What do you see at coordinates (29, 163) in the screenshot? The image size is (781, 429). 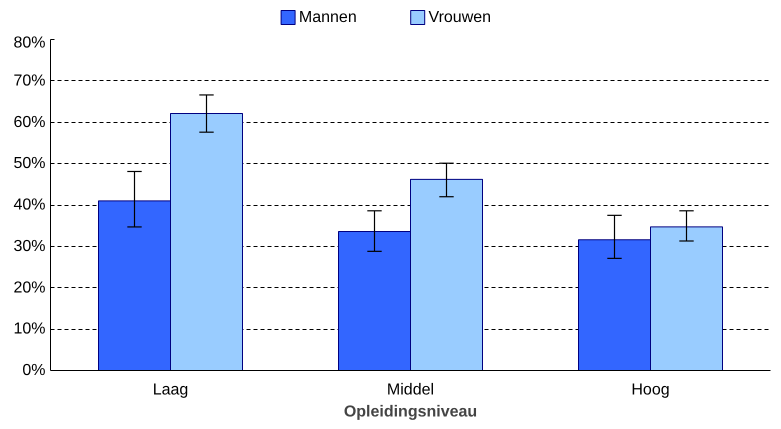 I see `y-tick-label: 50%` at bounding box center [29, 163].